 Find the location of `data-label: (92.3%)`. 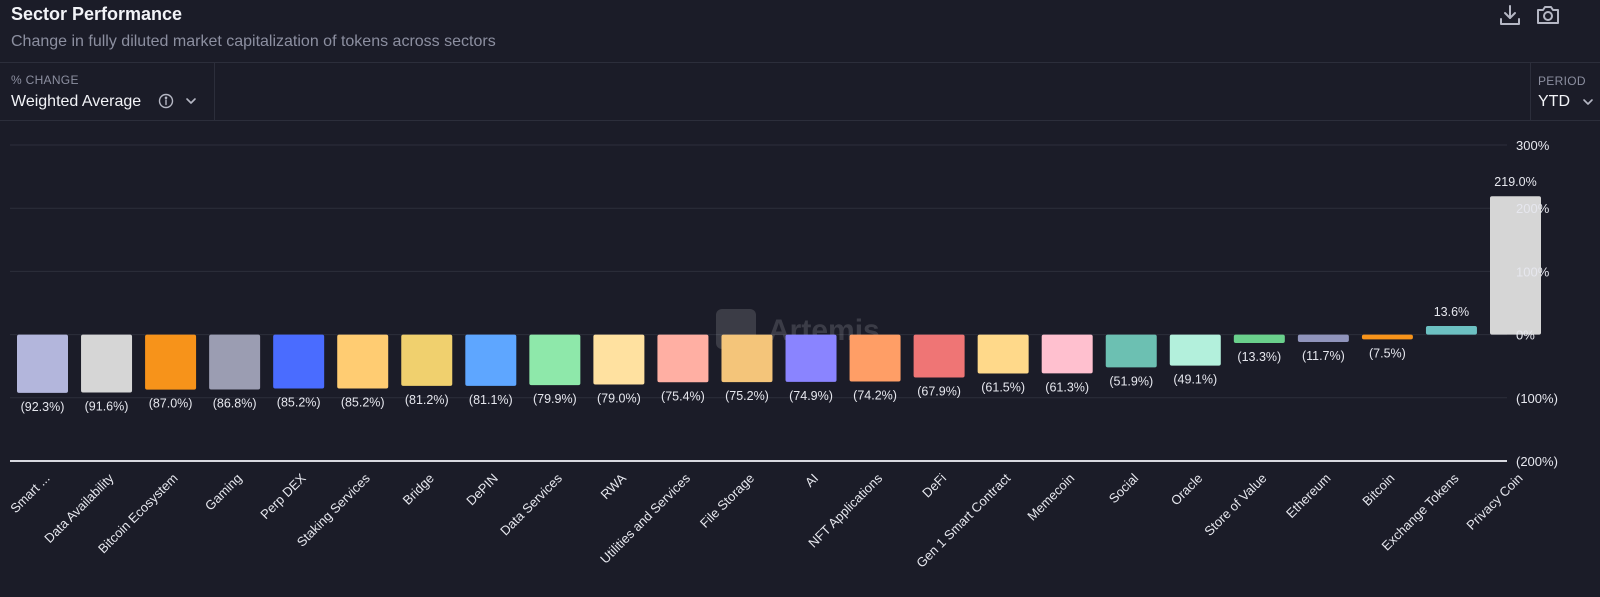

data-label: (92.3%) is located at coordinates (43, 407).